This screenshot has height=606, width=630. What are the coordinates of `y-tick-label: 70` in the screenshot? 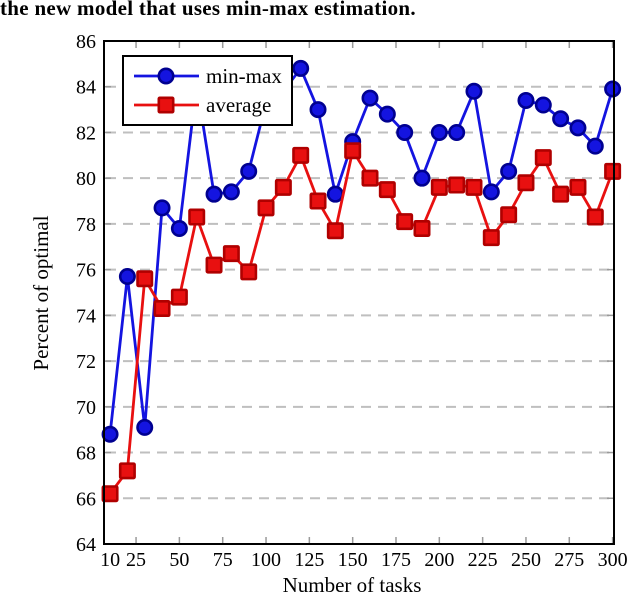 It's located at (86, 408).